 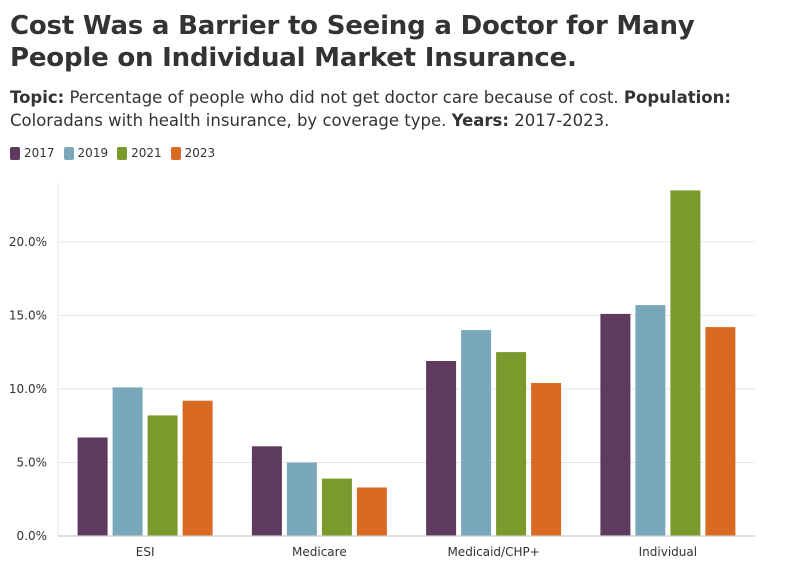 I want to click on y-tick-label: 20.0%, so click(x=28, y=242).